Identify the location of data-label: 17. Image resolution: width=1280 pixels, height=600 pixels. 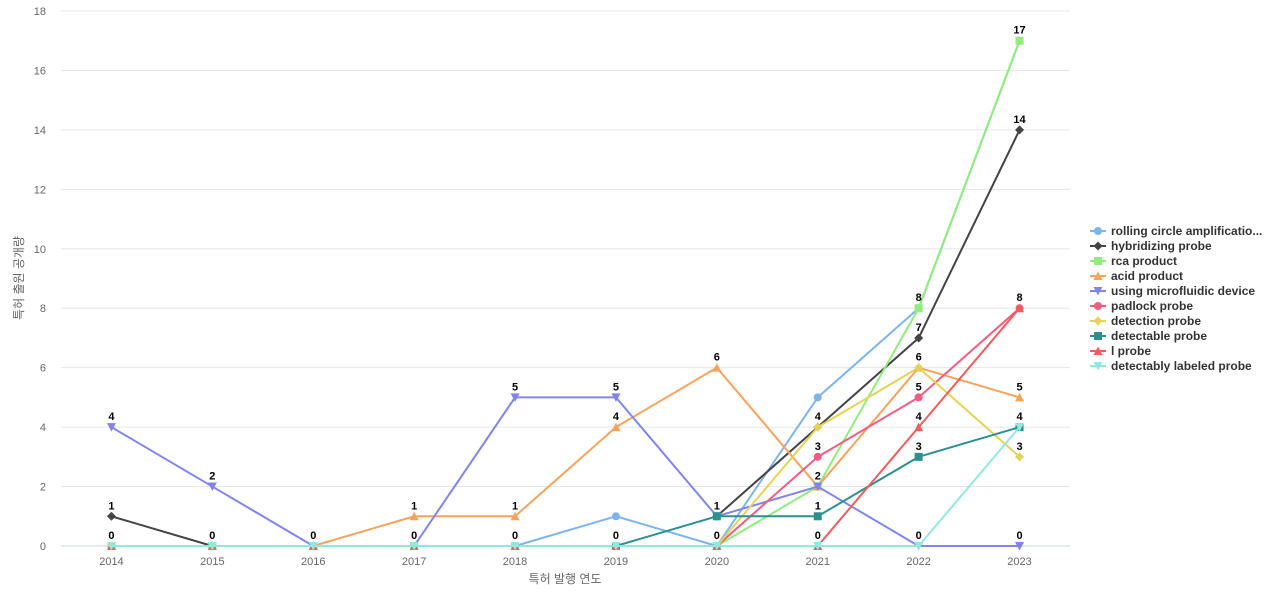
(1019, 31).